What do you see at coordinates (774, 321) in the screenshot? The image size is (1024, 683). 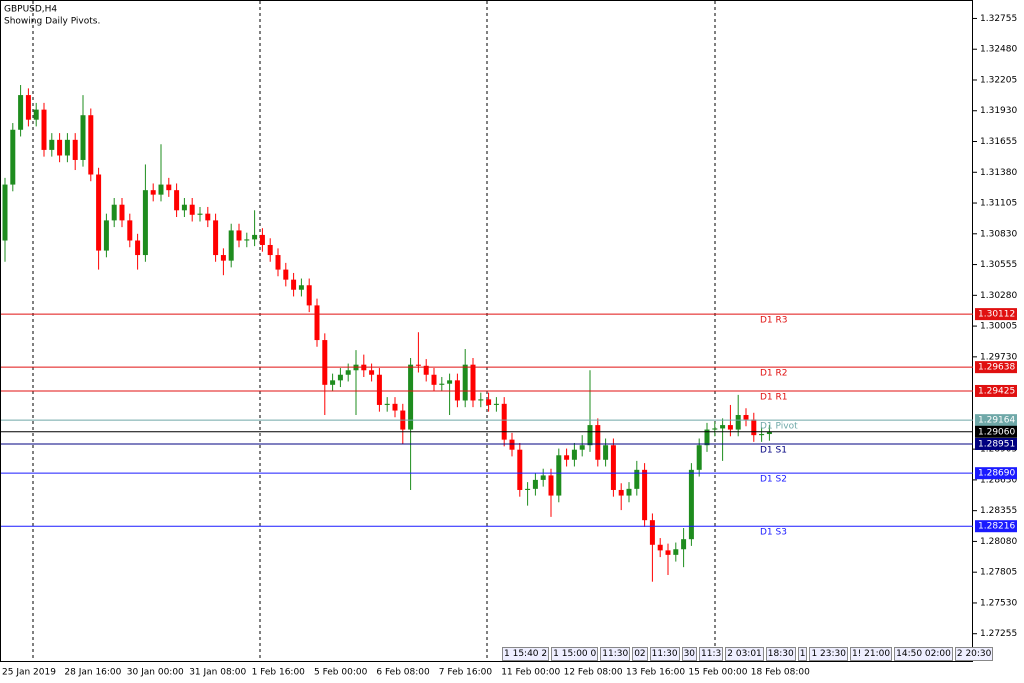 I see `pivot-name: D1 R3` at bounding box center [774, 321].